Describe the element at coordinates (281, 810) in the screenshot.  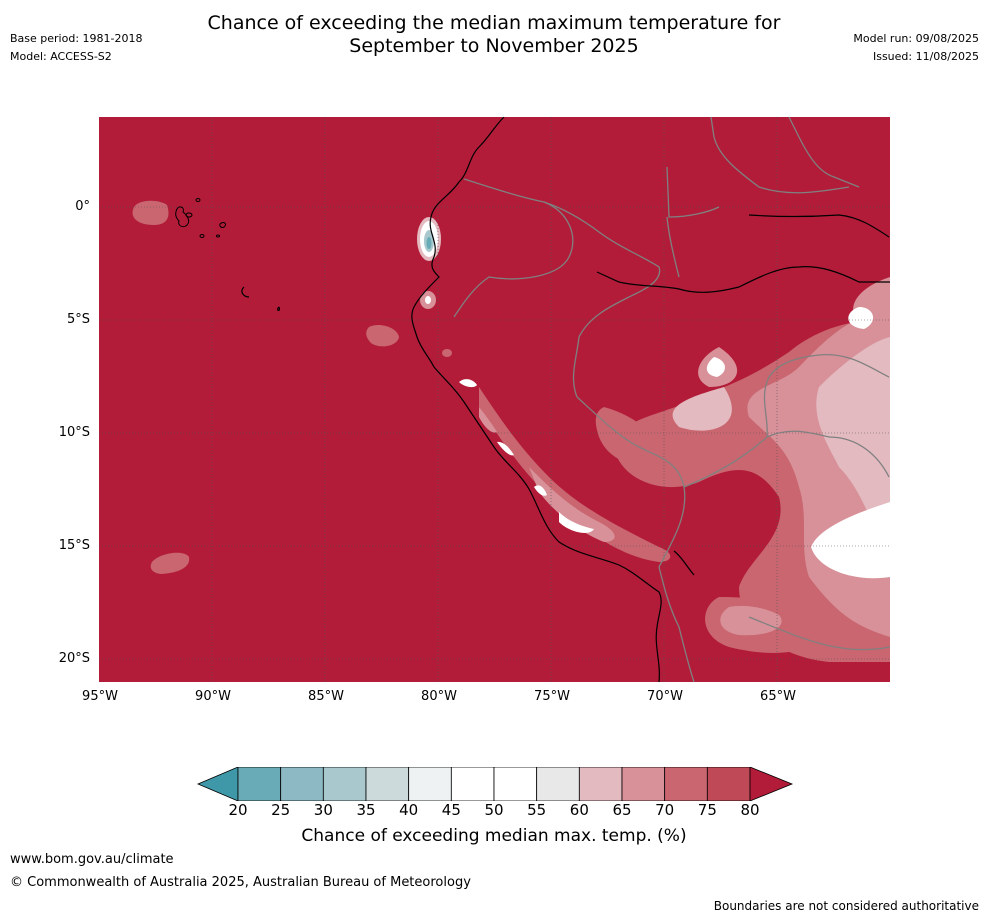
I see `colorbar-tick-label: 25` at that location.